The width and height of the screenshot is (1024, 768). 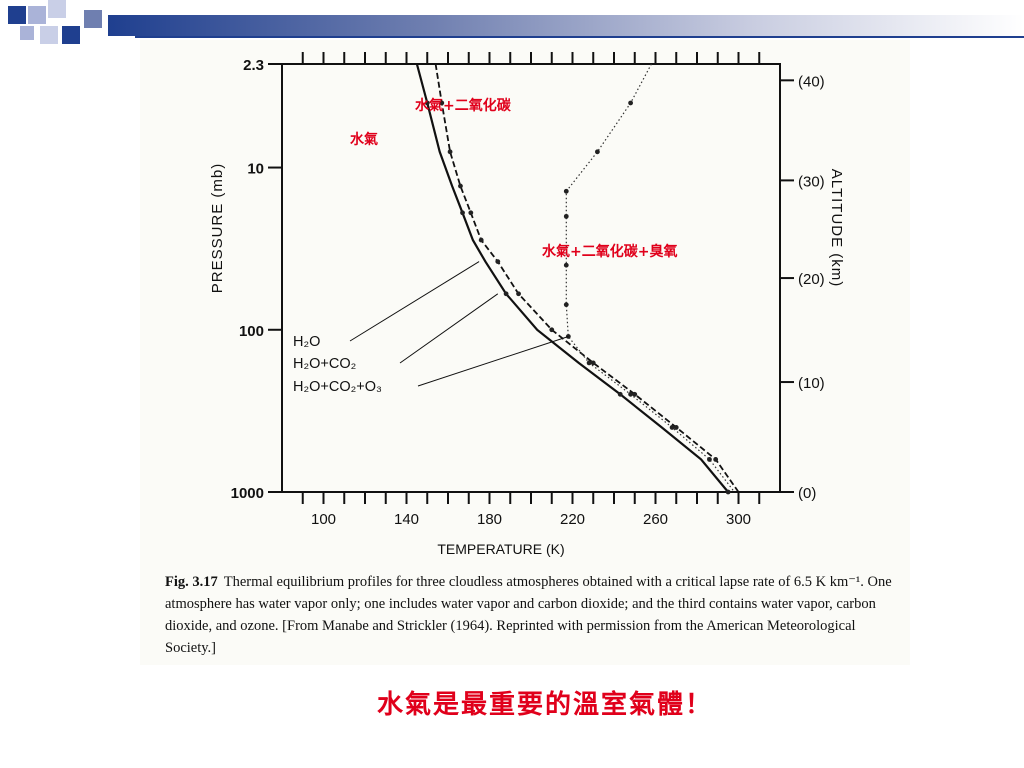 What do you see at coordinates (807, 493) in the screenshot?
I see `altitude-tick-label: (0)` at bounding box center [807, 493].